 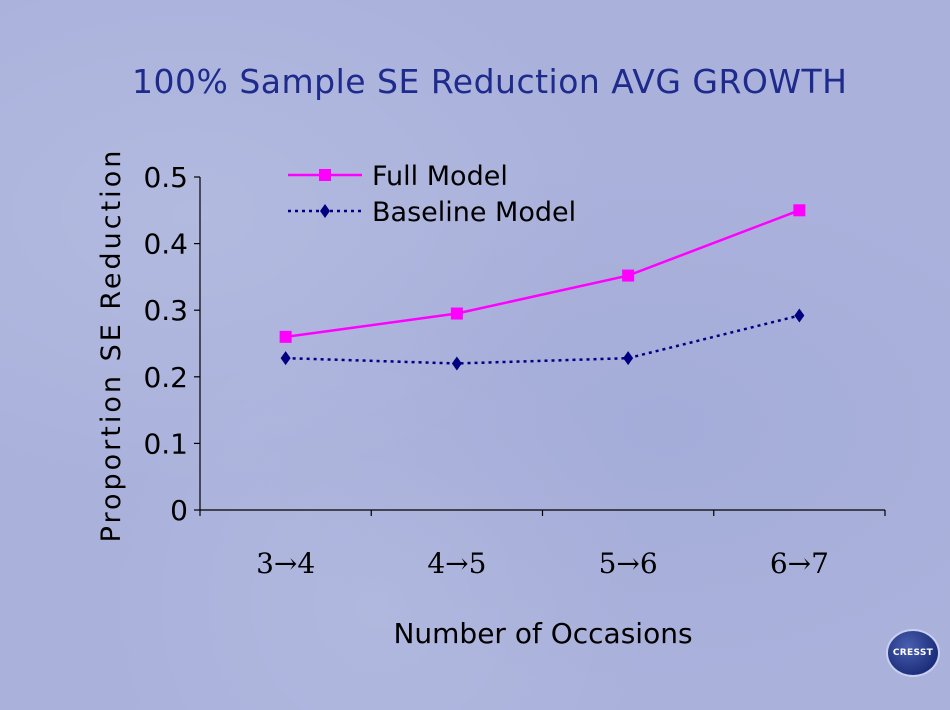 What do you see at coordinates (165, 244) in the screenshot?
I see `y-tick-label: 0.4` at bounding box center [165, 244].